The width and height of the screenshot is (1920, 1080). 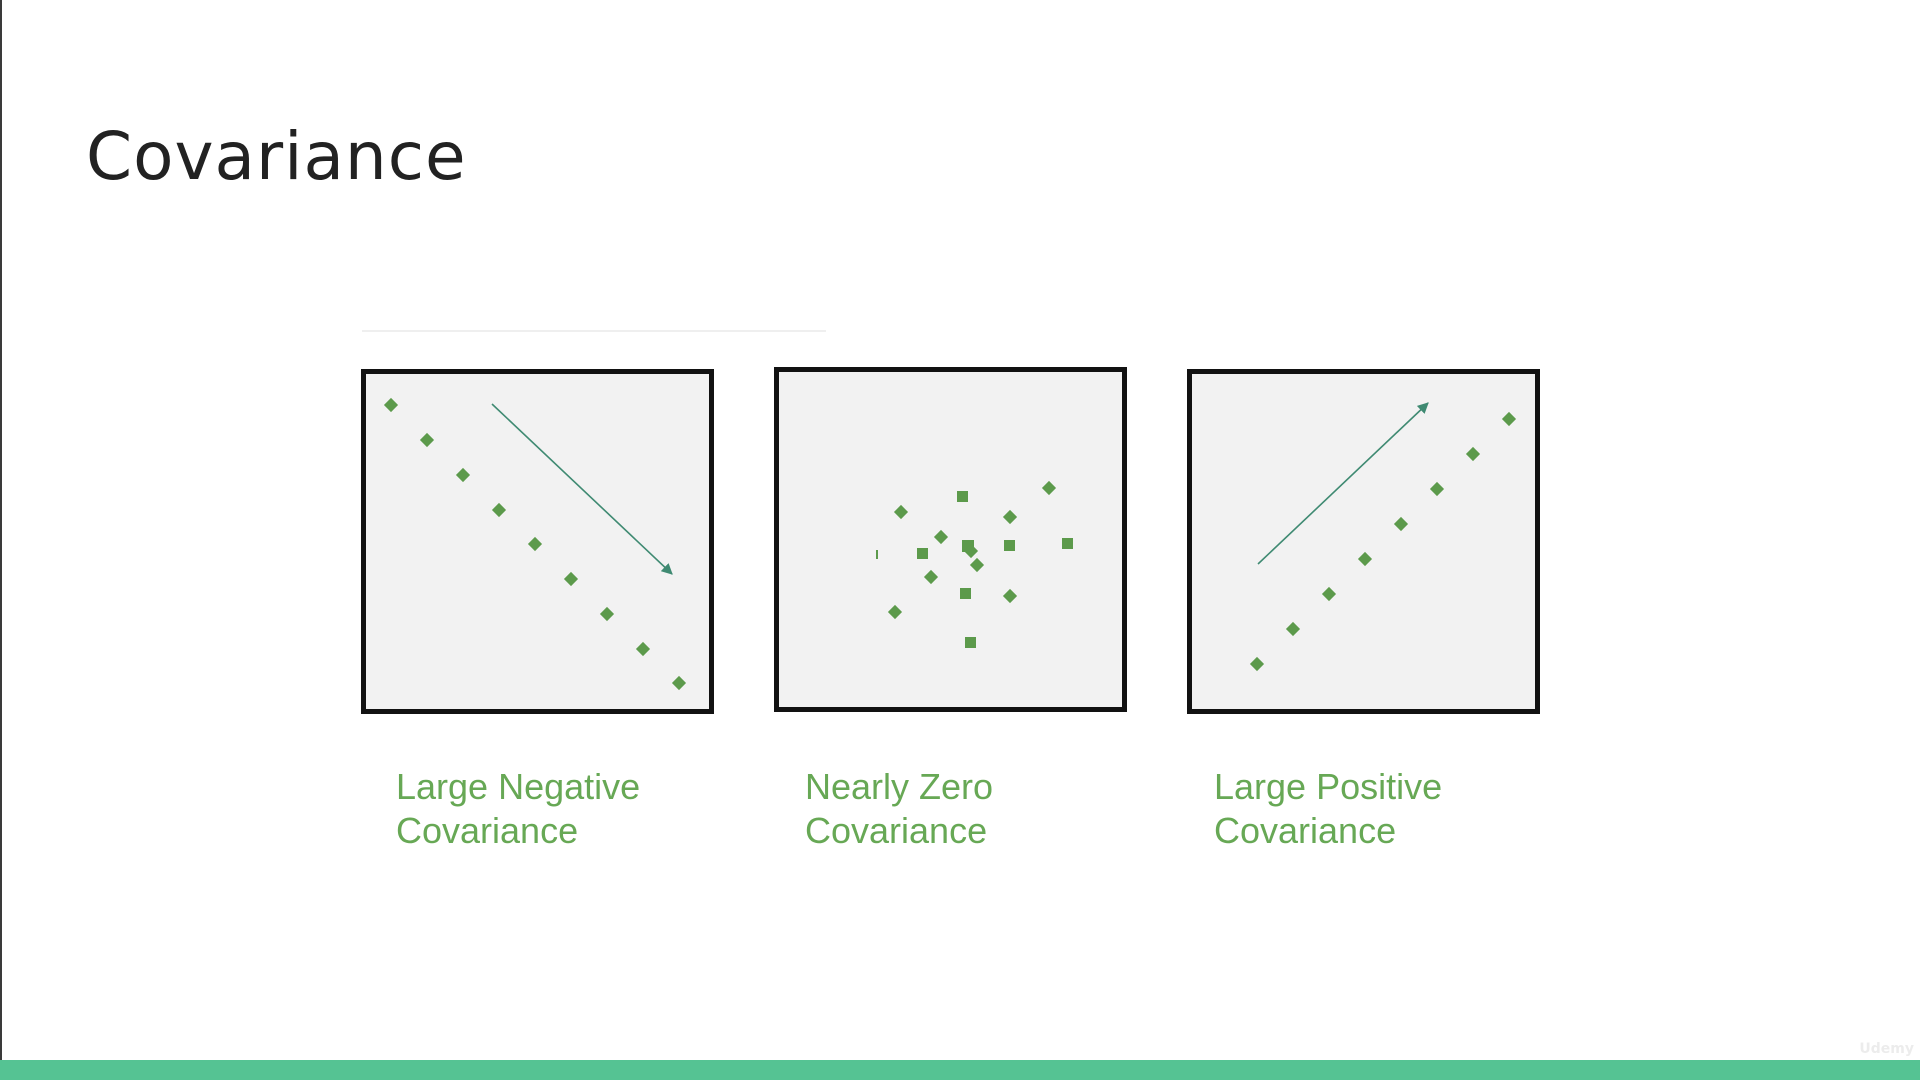 What do you see at coordinates (899, 809) in the screenshot?
I see `zero-covariance-caption: Nearly Zero Covariance` at bounding box center [899, 809].